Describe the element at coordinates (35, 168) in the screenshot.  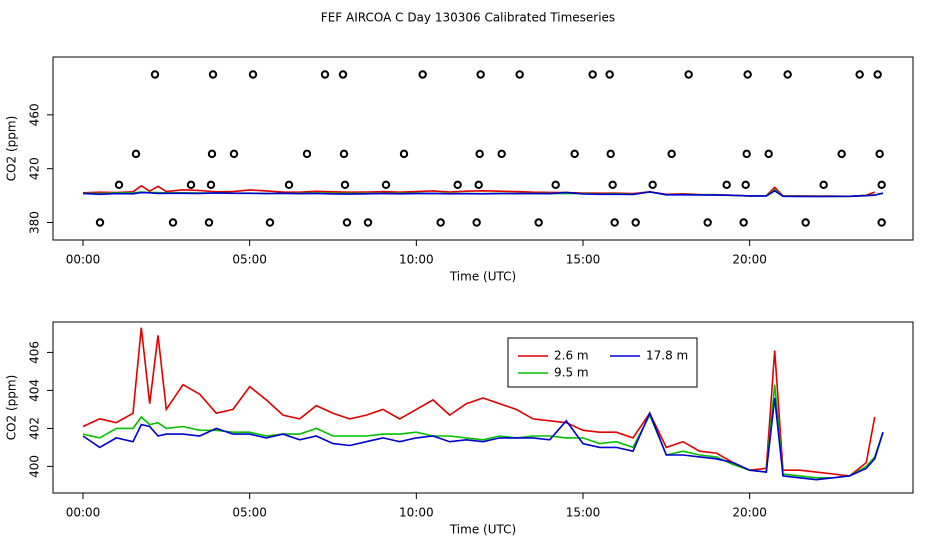
I see `y-tick-label: 420` at that location.